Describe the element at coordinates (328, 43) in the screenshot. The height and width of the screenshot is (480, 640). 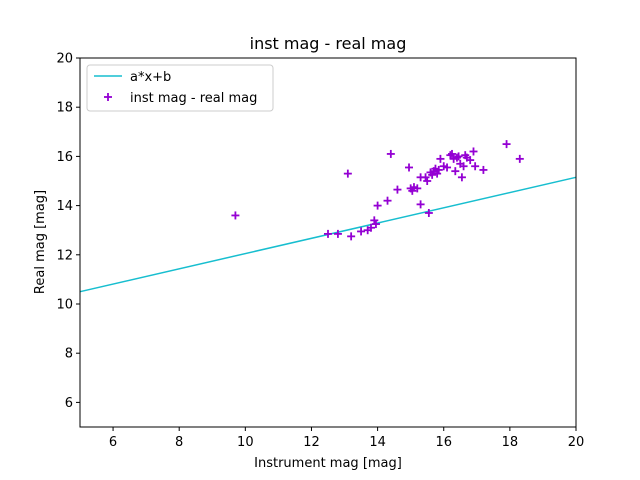
I see `chart-title: inst mag - real mag` at that location.